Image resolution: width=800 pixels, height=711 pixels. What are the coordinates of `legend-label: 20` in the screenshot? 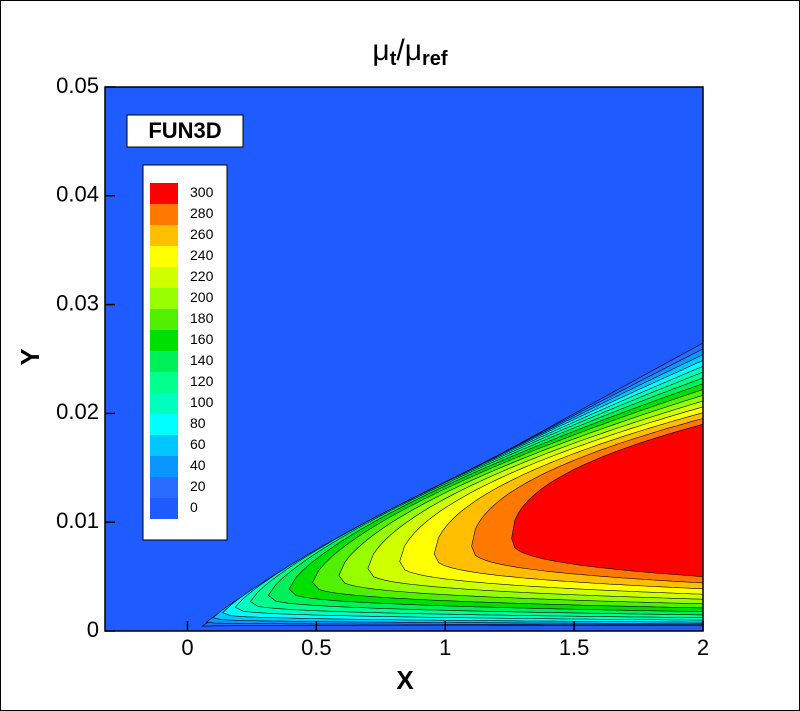 It's located at (198, 486).